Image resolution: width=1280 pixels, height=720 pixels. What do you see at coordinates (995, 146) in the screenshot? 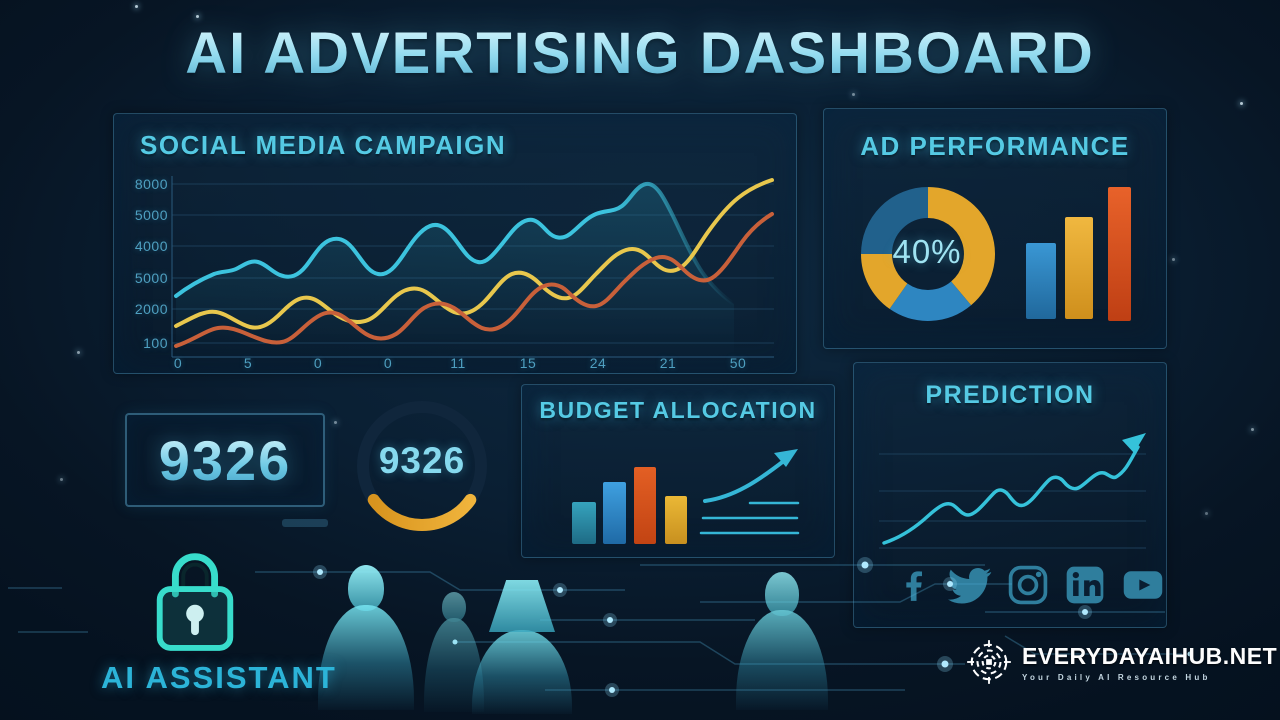
I see `ad-performance-title: AD PERFORMANCE` at bounding box center [995, 146].